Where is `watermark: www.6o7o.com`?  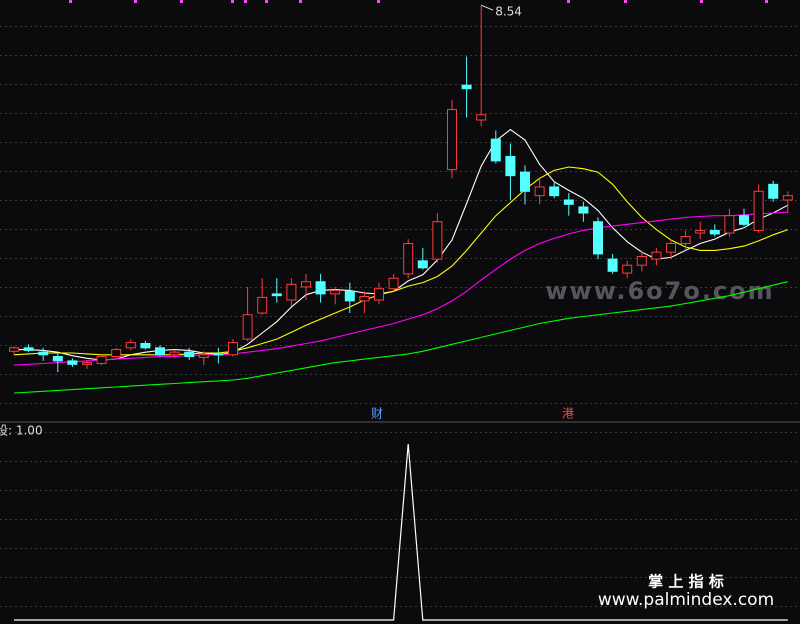 watermark: www.6o7o.com is located at coordinates (659, 291).